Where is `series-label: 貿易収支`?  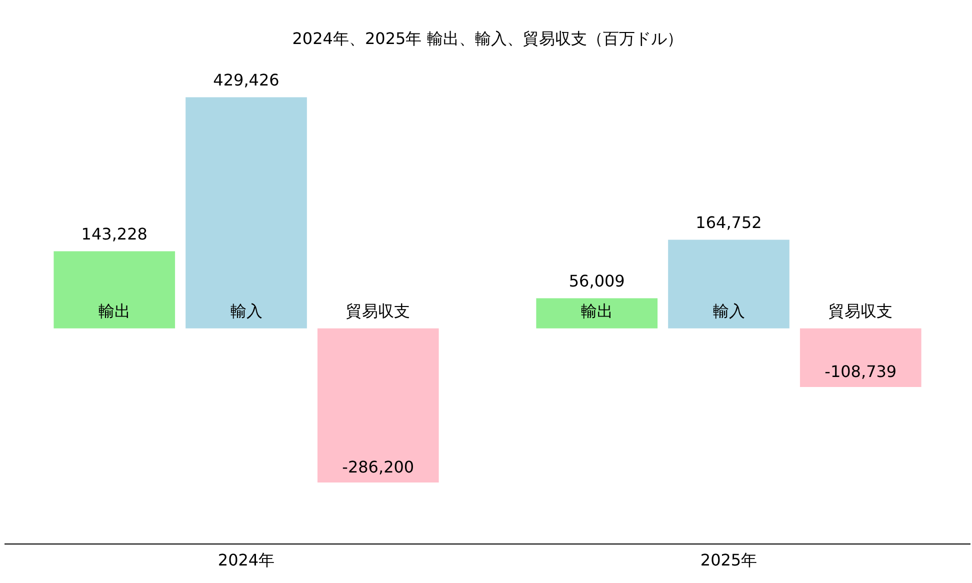 series-label: 貿易収支 is located at coordinates (378, 311).